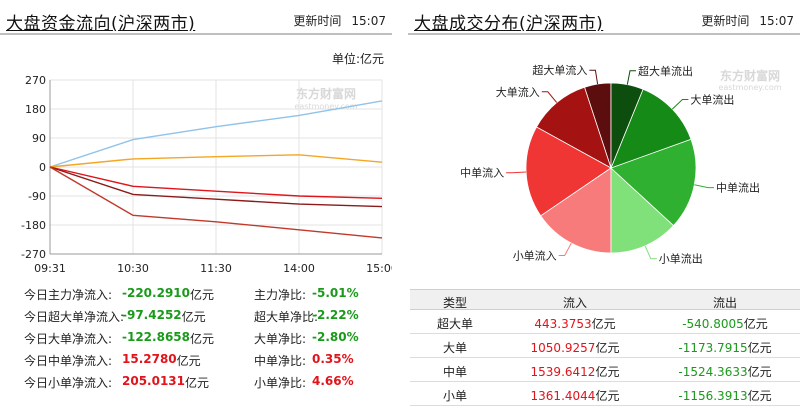 This screenshot has height=407, width=800. What do you see at coordinates (216, 268) in the screenshot?
I see `x-tick-label: 11:30` at bounding box center [216, 268].